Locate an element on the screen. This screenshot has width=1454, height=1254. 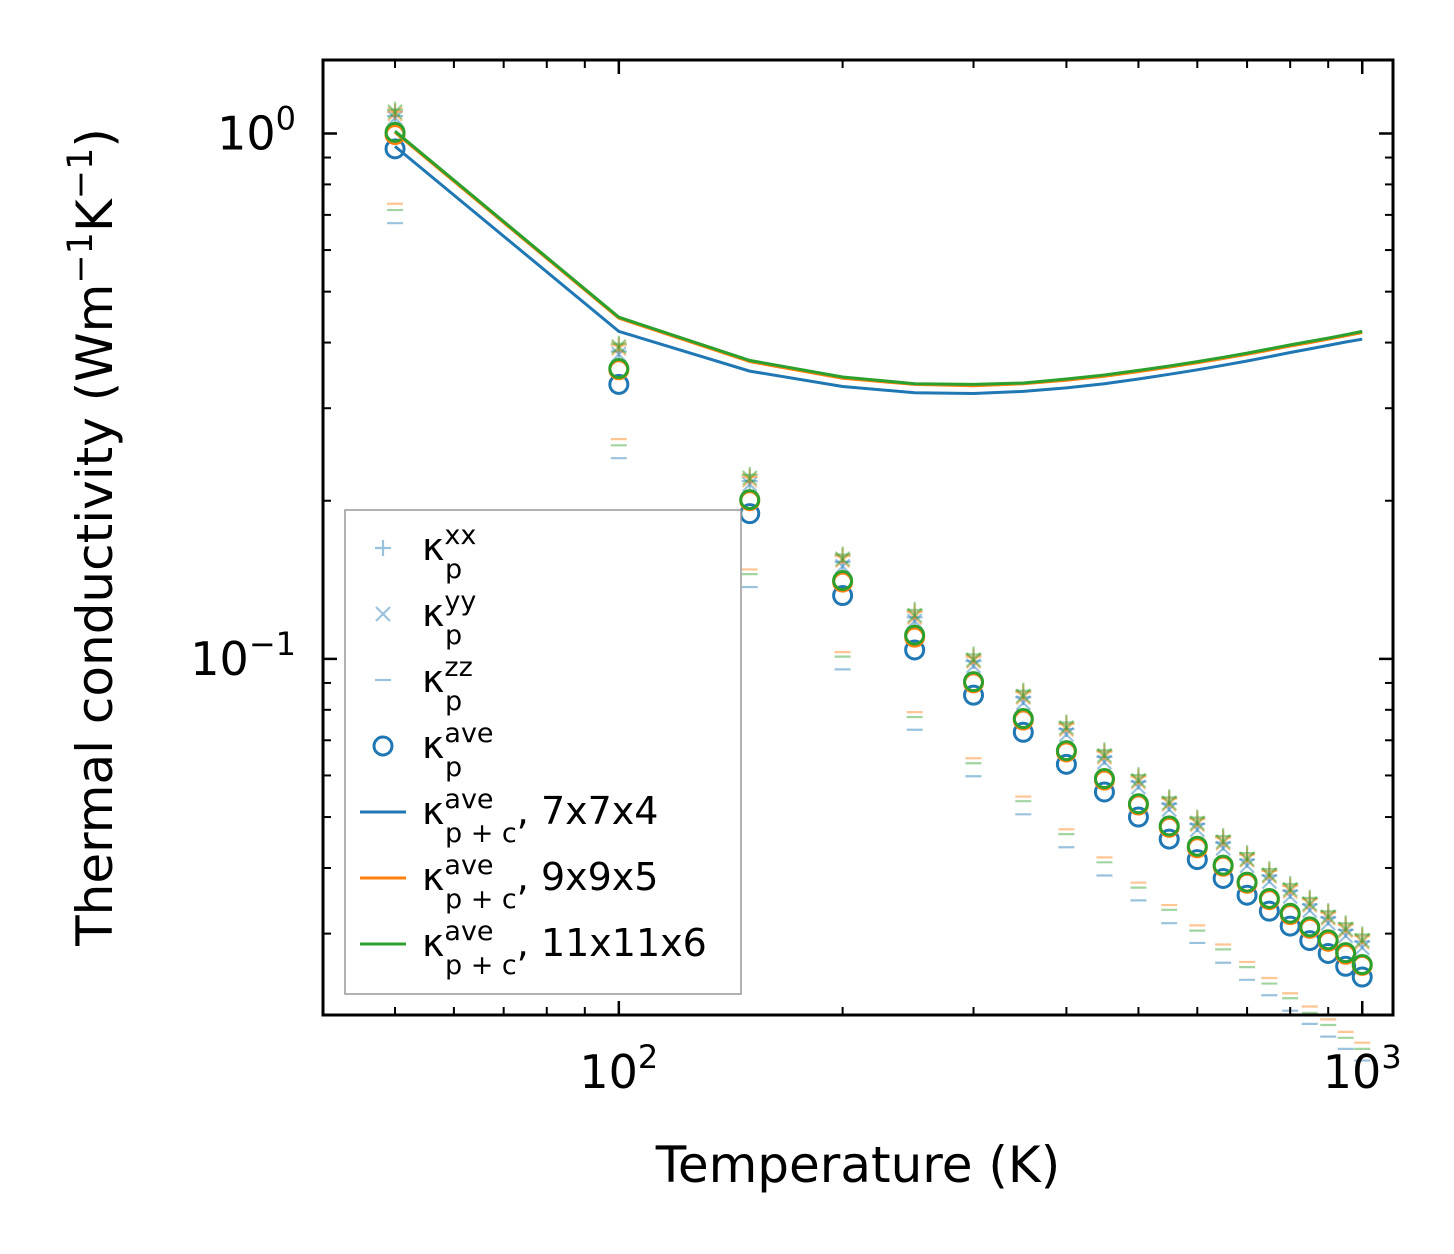
line-kpc-ave-11x11x6 is located at coordinates (878, 258).